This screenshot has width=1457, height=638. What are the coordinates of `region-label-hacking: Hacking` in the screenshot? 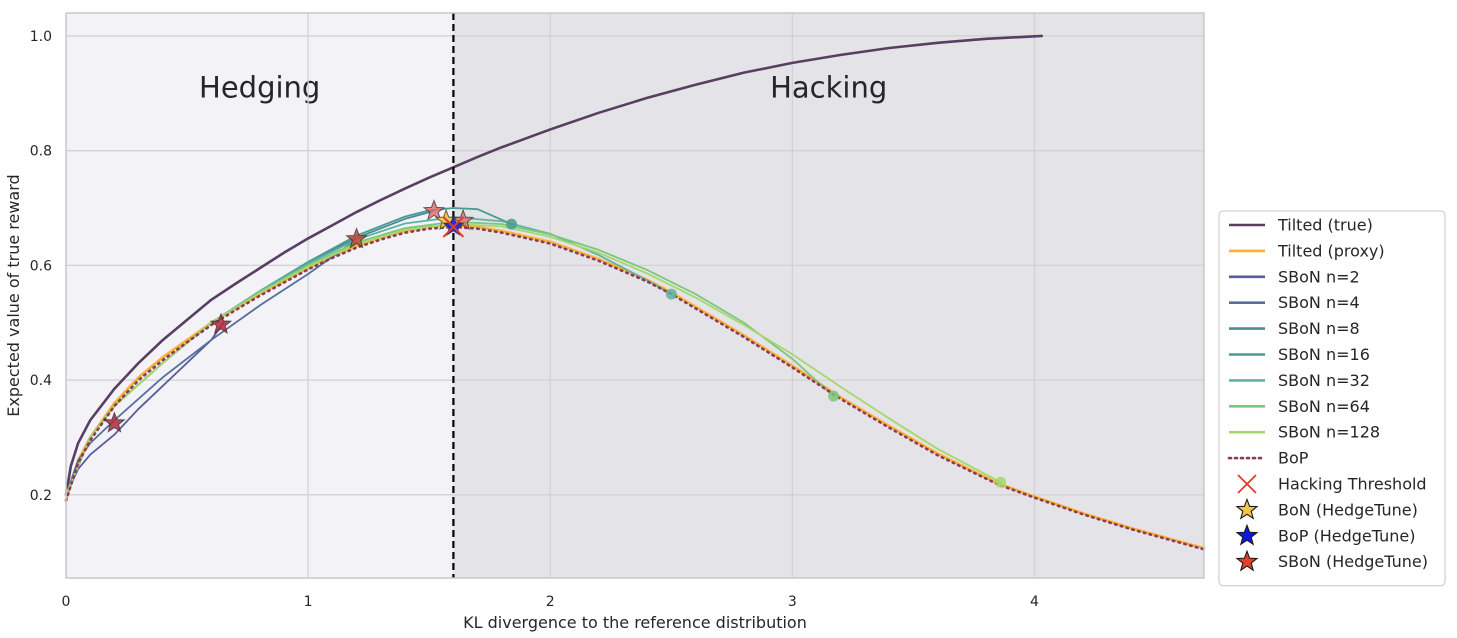 It's located at (828, 88).